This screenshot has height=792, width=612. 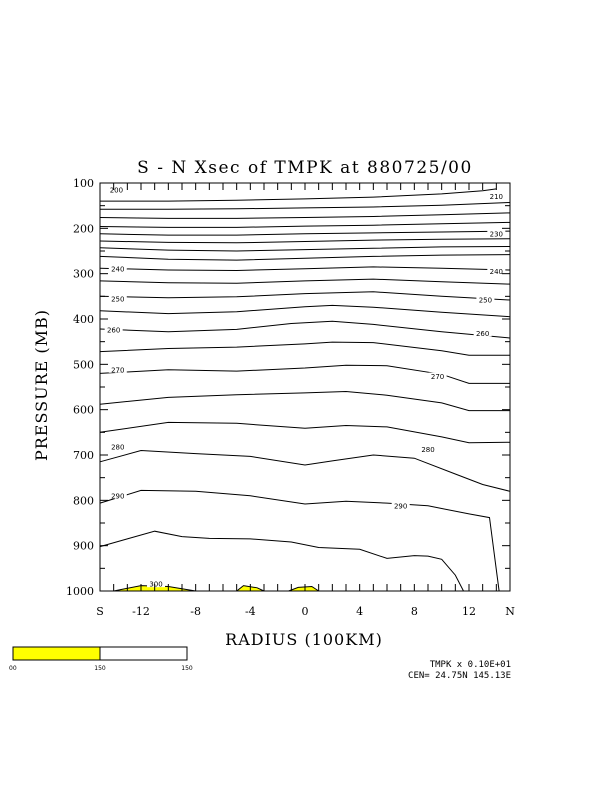 What do you see at coordinates (83, 183) in the screenshot?
I see `y-tick-label: 100` at bounding box center [83, 183].